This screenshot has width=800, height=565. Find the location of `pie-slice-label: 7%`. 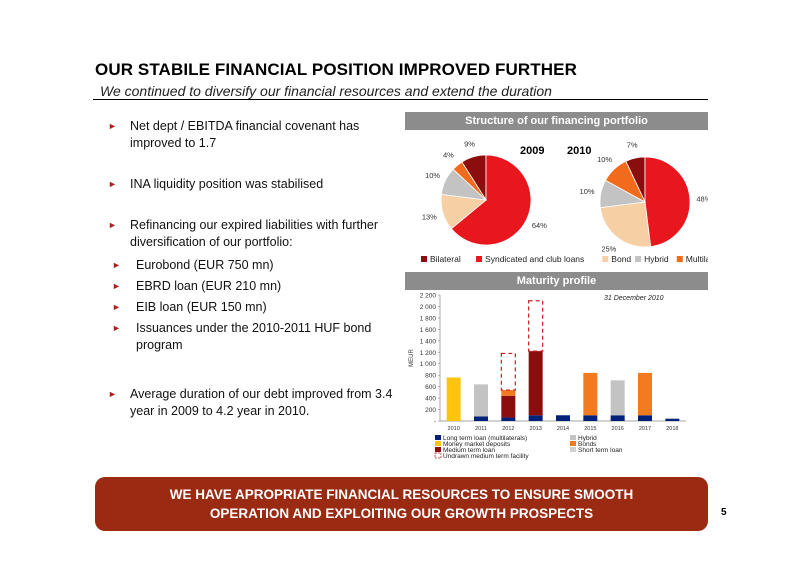

pie-slice-label: 7% is located at coordinates (632, 144).